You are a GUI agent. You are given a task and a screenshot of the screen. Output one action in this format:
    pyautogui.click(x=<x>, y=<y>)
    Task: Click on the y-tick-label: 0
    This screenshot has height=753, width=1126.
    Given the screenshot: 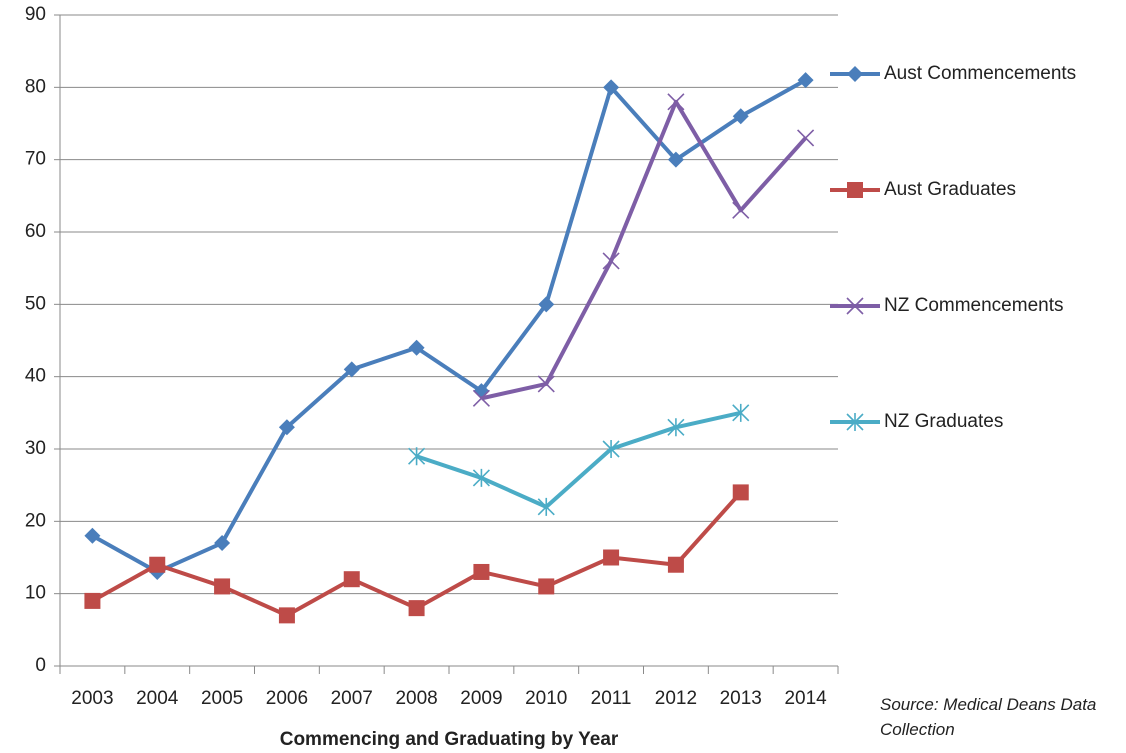 What is the action you would take?
    pyautogui.click(x=40, y=665)
    